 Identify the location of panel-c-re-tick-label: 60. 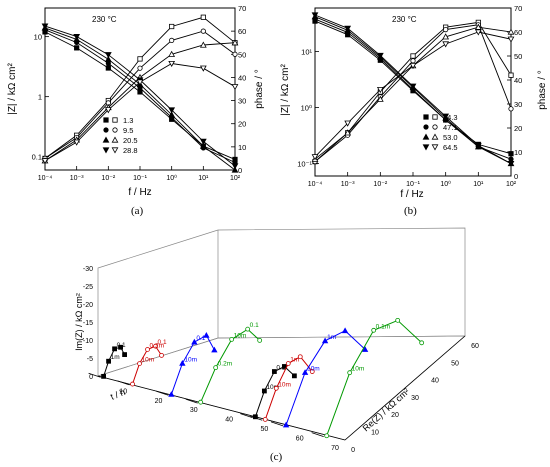
(475, 346).